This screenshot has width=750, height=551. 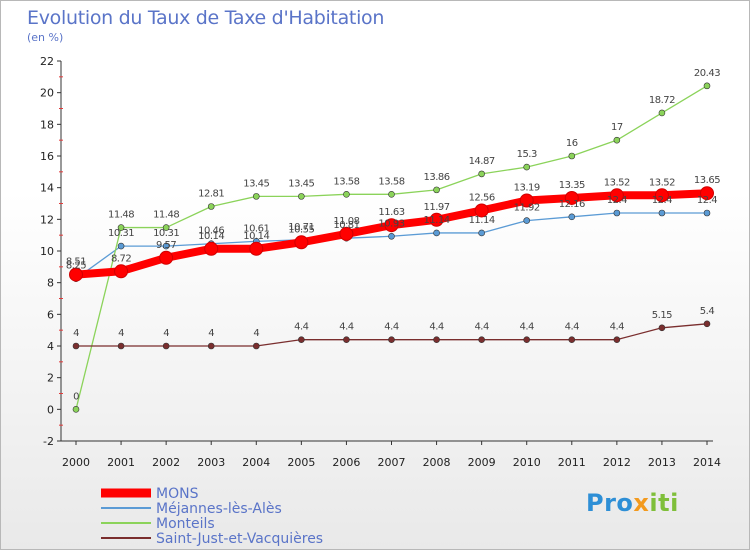 I want to click on data-label: 10.93, so click(x=391, y=223).